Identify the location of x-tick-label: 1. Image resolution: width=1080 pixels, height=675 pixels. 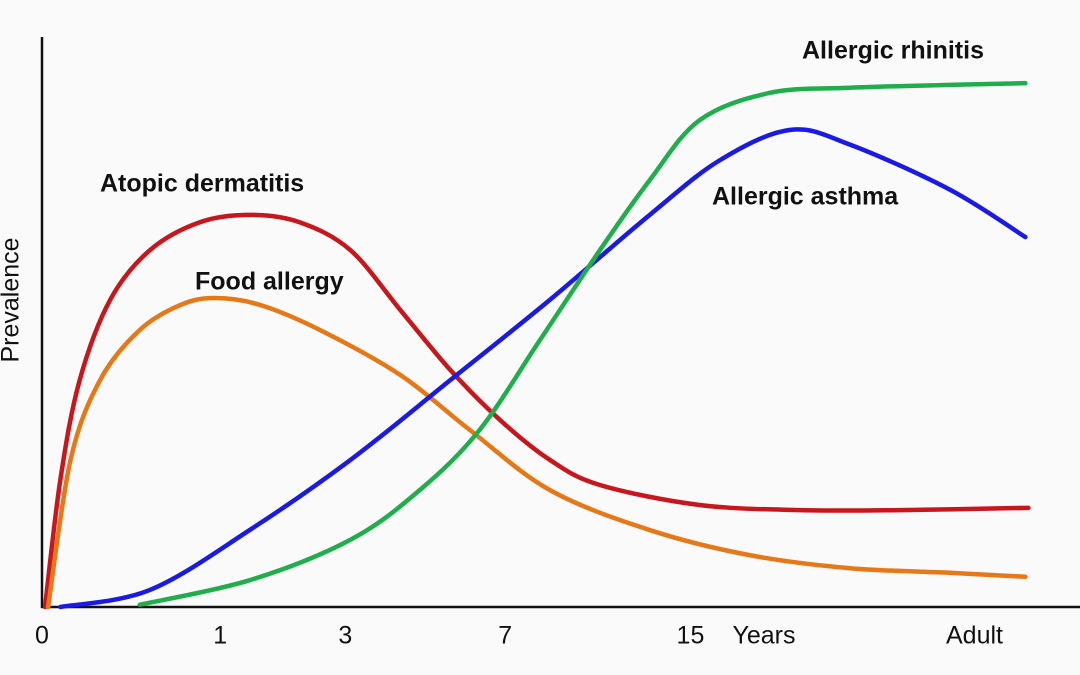
(220, 636).